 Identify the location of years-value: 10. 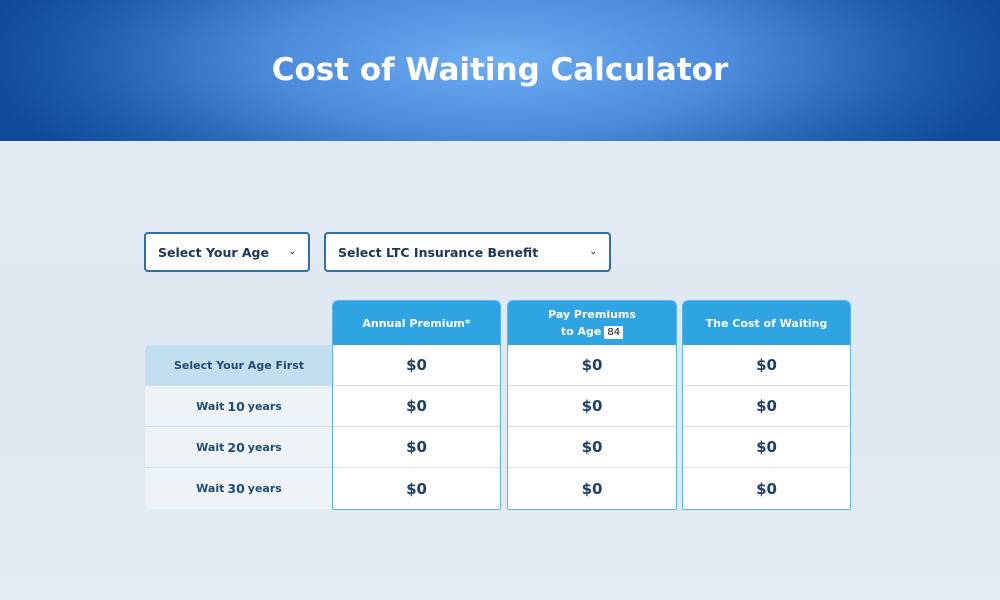
(236, 406).